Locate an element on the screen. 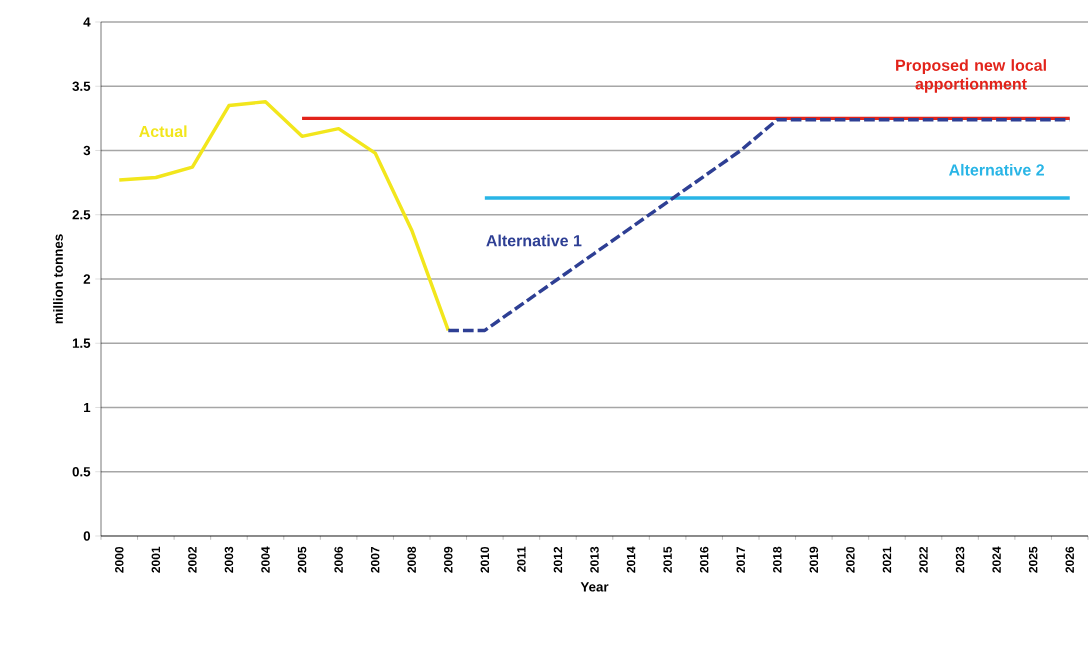 Image resolution: width=1092 pixels, height=646 pixels. series-label: Alternative 2 is located at coordinates (996, 169).